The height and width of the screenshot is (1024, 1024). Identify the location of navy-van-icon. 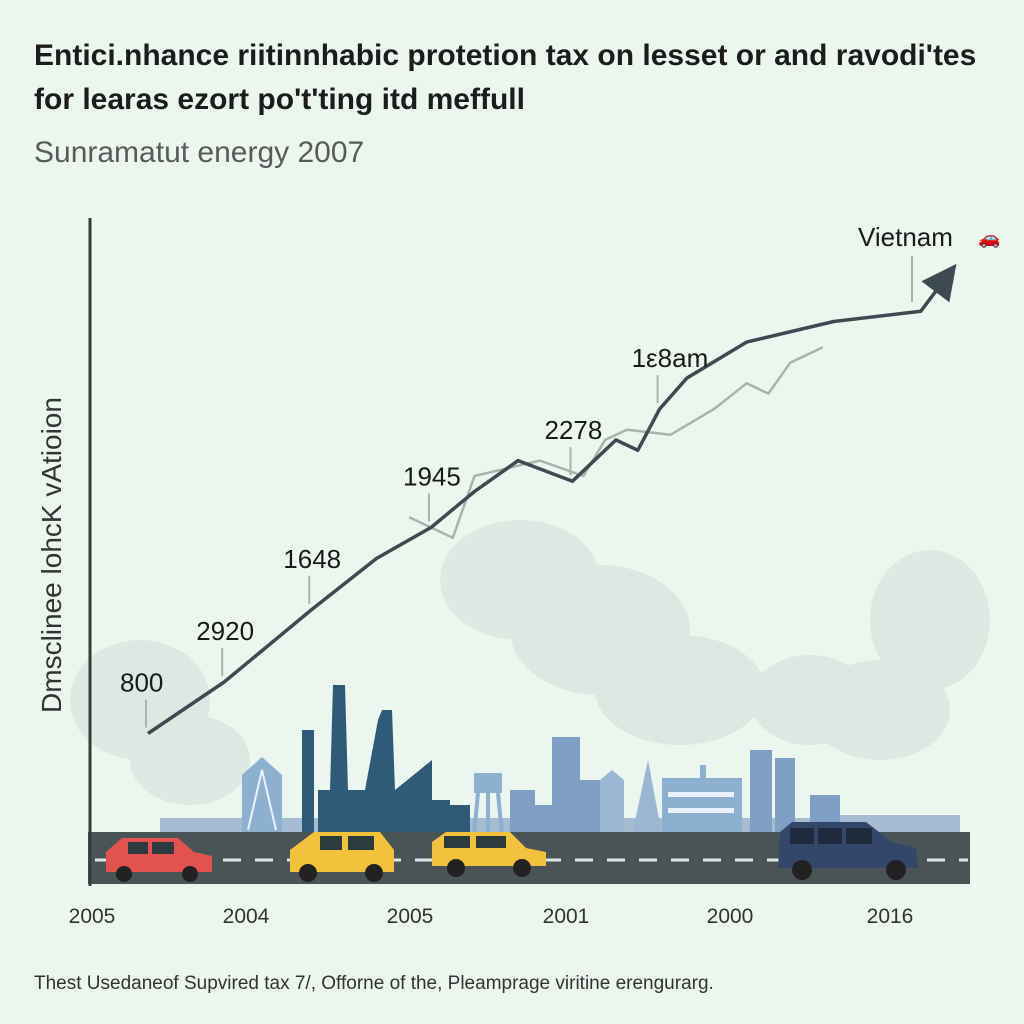
(848, 851).